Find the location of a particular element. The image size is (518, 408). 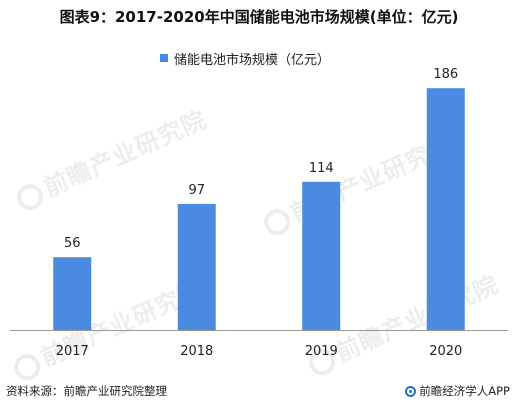

legend-label: 储能电池市场规模（亿元） is located at coordinates (252, 60).